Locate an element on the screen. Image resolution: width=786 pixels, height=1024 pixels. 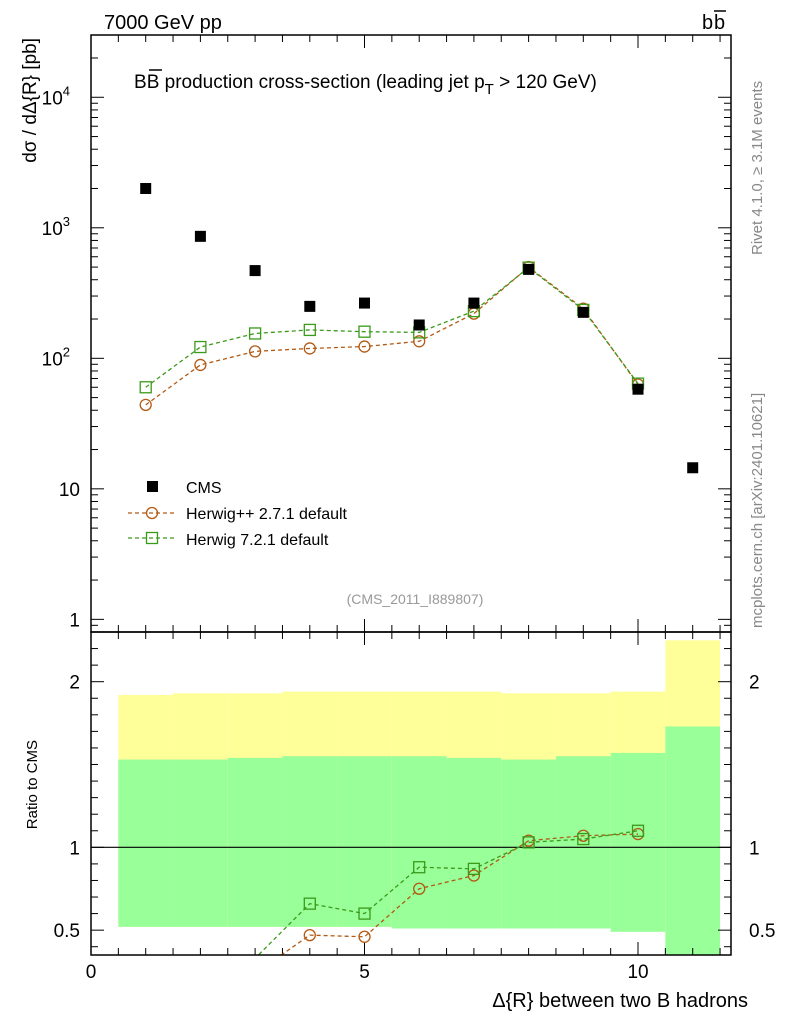
ratio-series-layer is located at coordinates (451, 889).